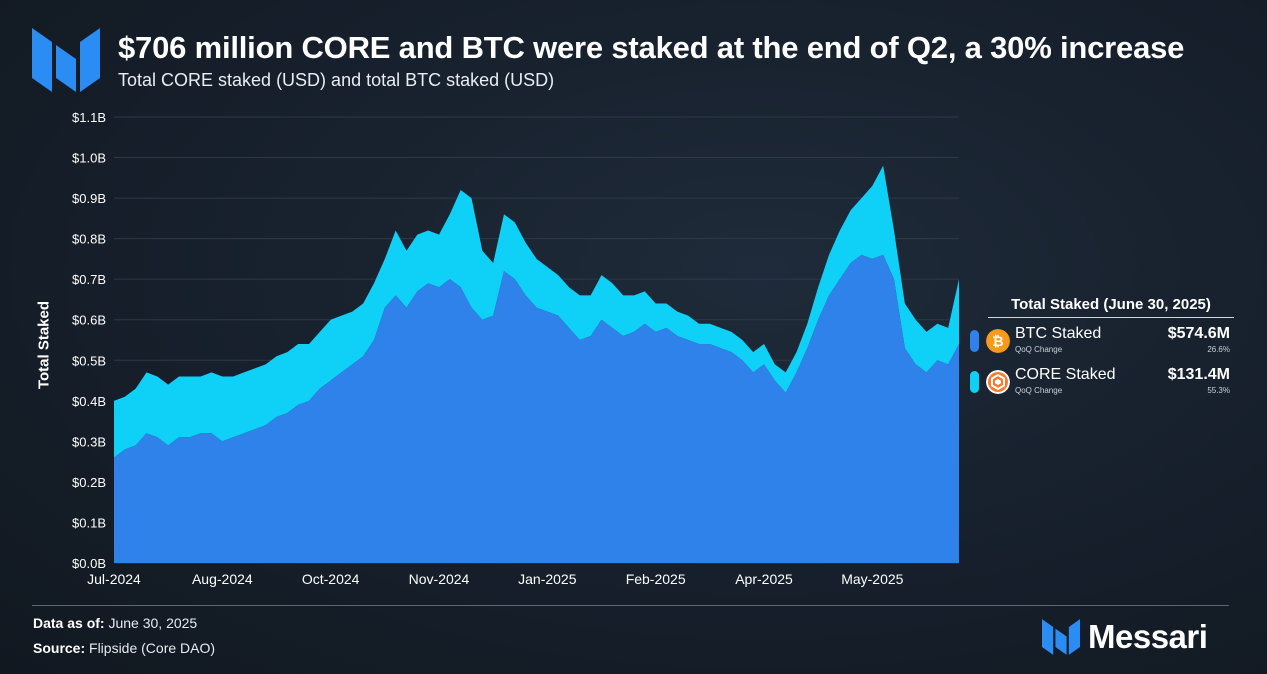 The width and height of the screenshot is (1267, 674). I want to click on btc-qoq-value: 26.6%, so click(1218, 349).